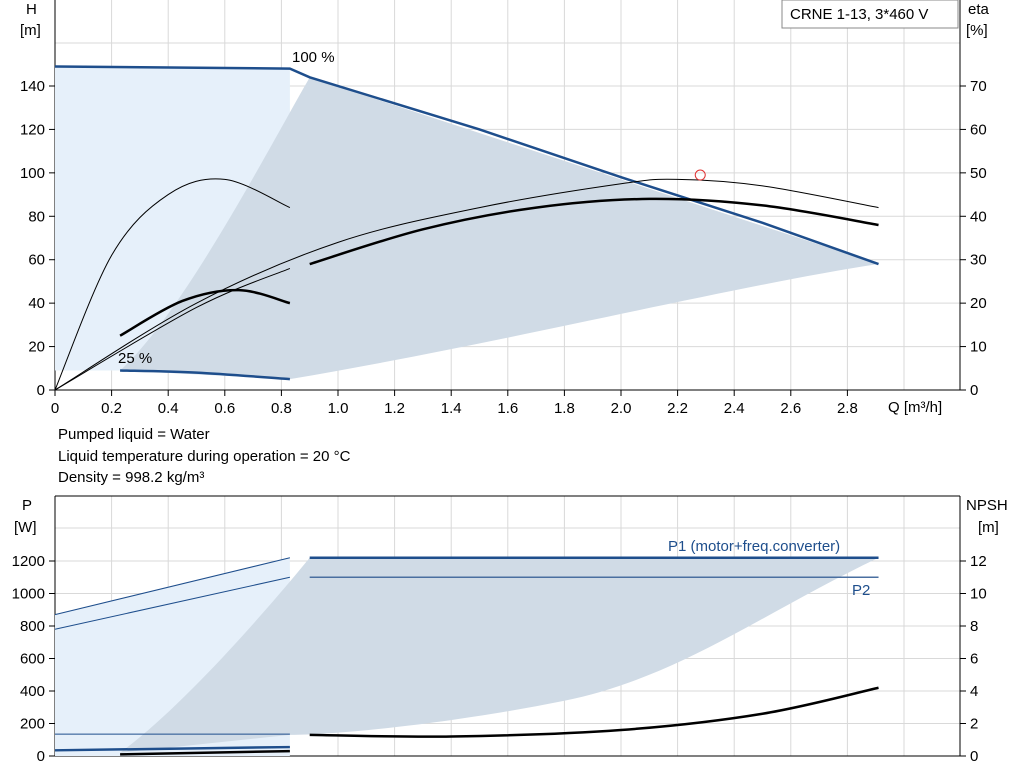  Describe the element at coordinates (977, 30) in the screenshot. I see `y-label-eta-unit: [%]` at that location.